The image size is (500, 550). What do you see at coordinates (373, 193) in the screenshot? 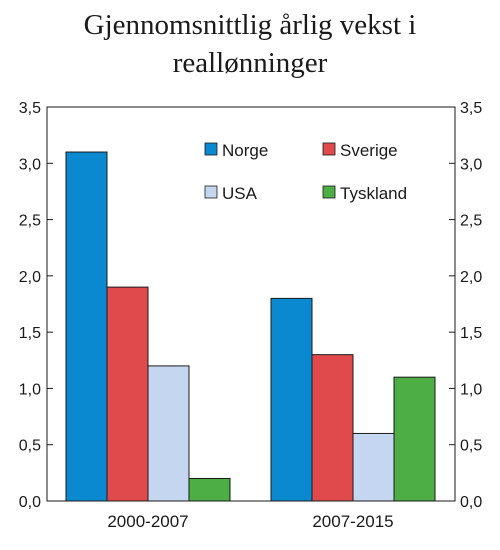
I see `legend-label-tyskland: Tyskland` at bounding box center [373, 193].